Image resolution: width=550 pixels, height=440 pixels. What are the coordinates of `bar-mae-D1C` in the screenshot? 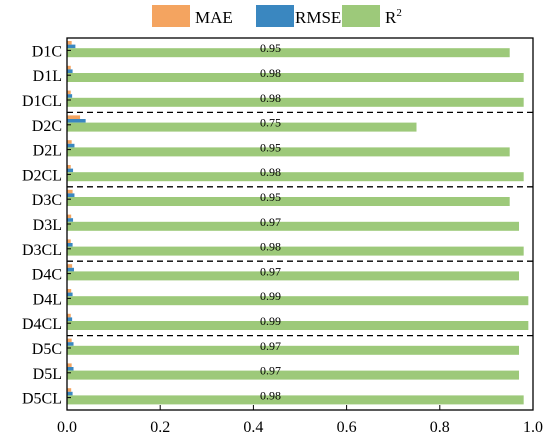 It's located at (69, 43).